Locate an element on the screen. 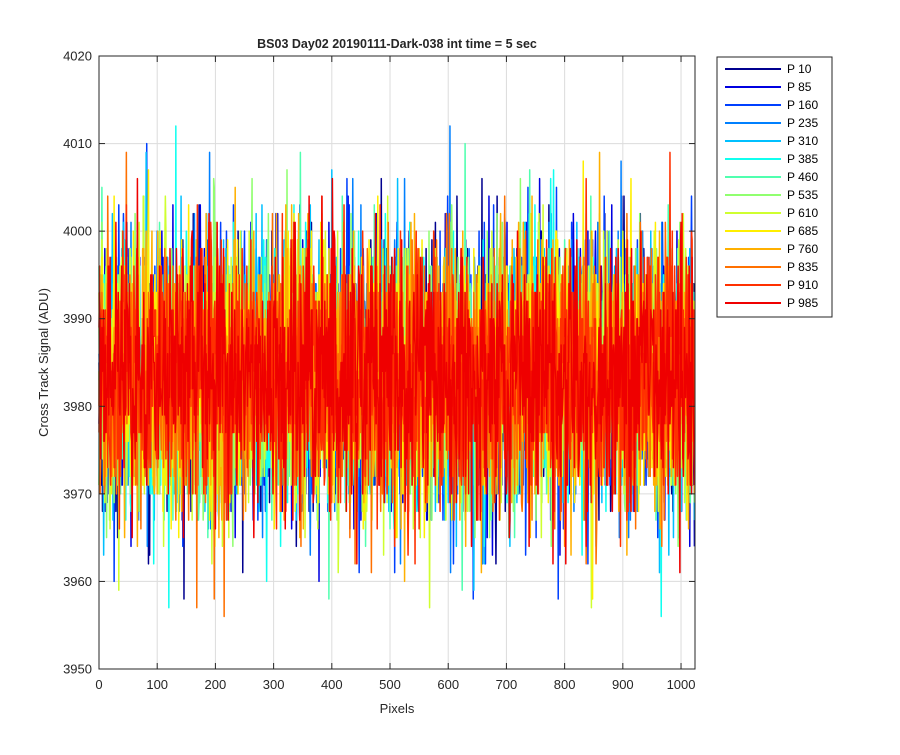 Image resolution: width=900 pixels, height=755 pixels. legend-label: P 235 is located at coordinates (802, 123).